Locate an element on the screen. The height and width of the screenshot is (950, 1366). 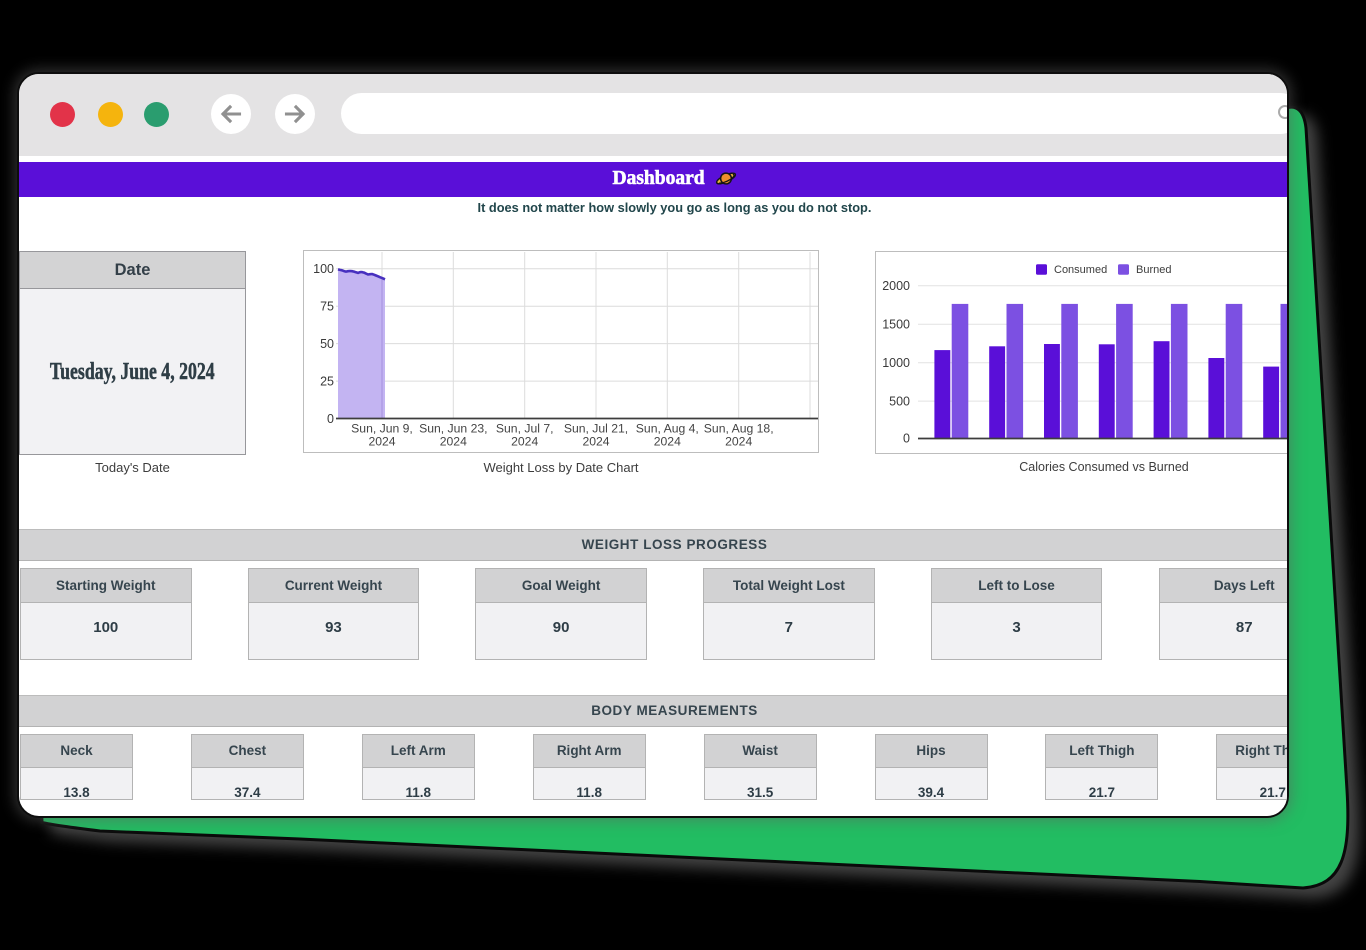
svg-text: Sun, Jul 21, is located at coordinates (596, 429).